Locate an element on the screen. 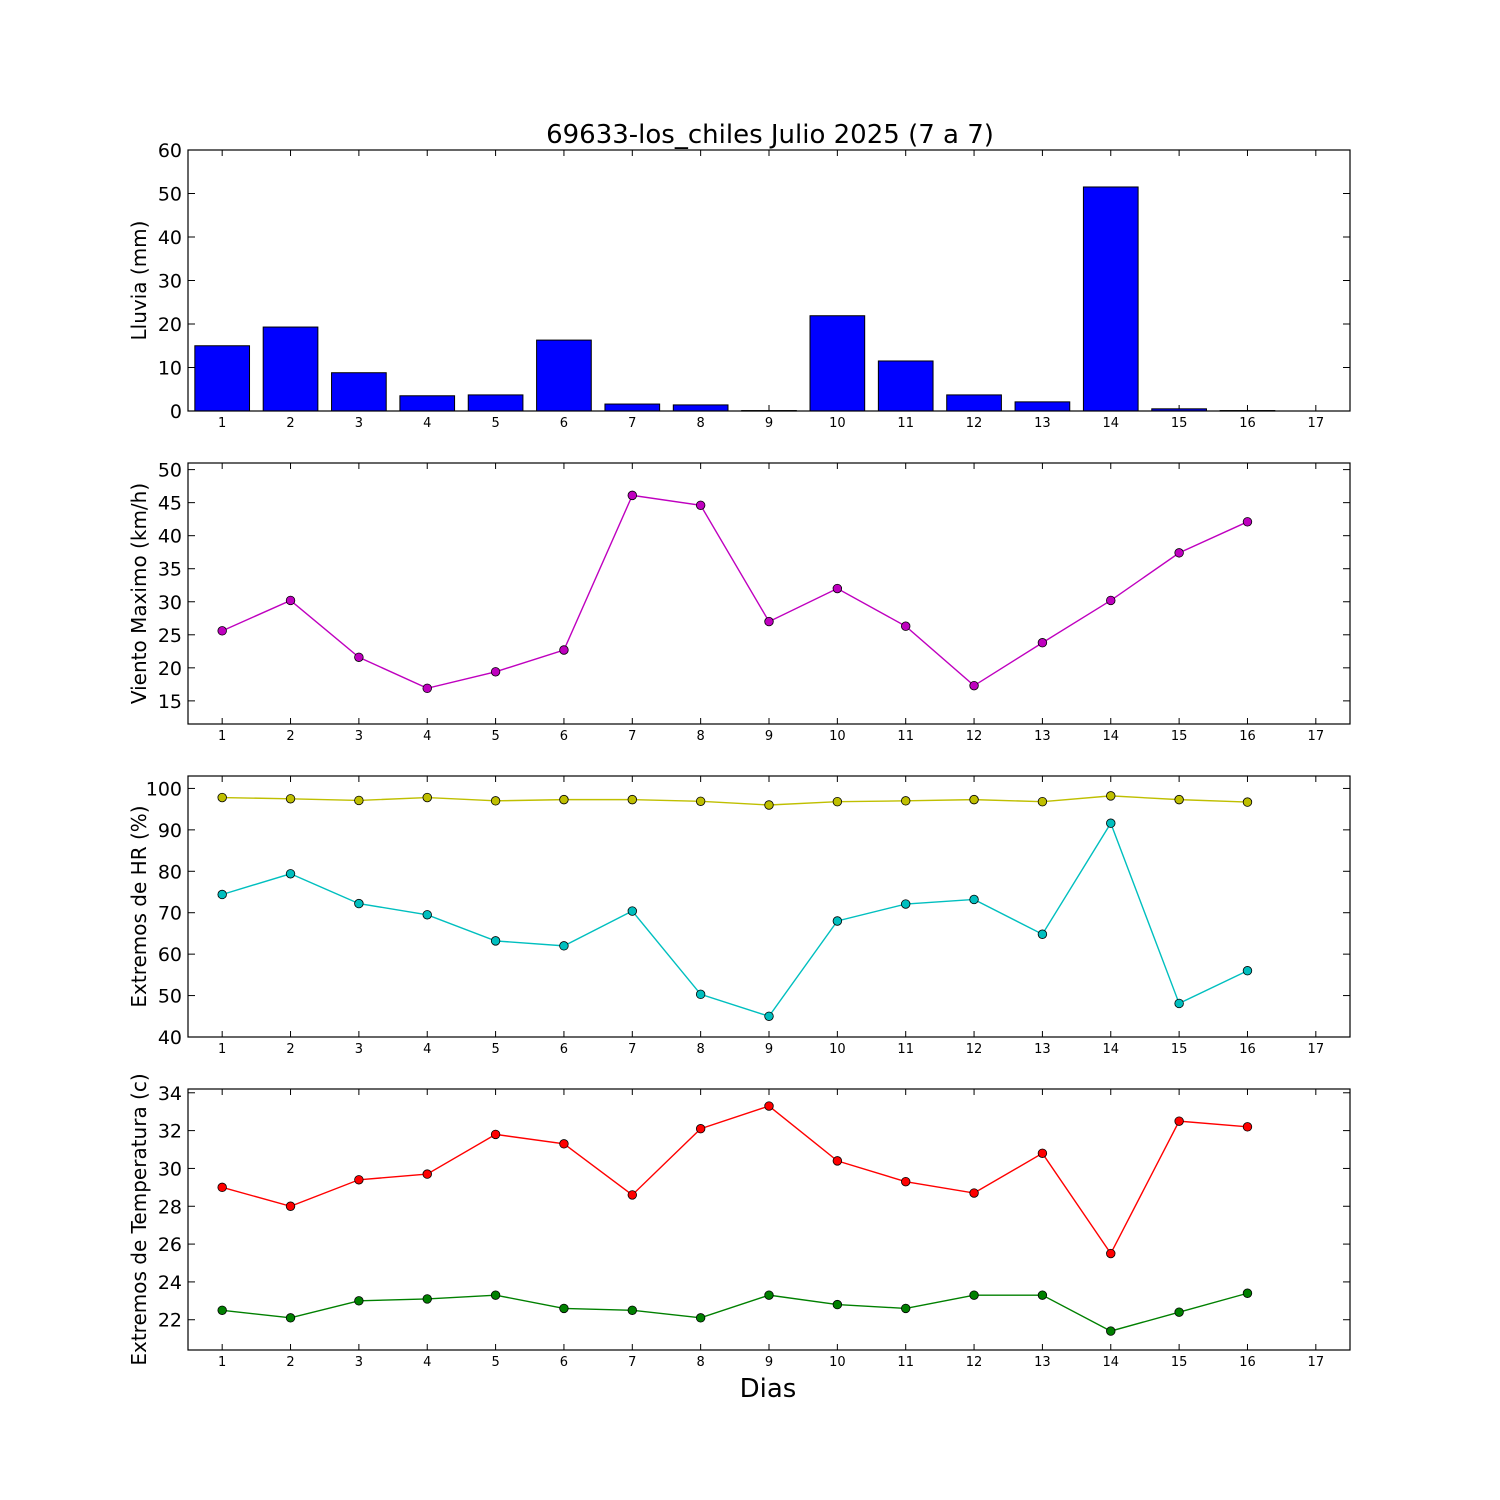 The height and width of the screenshot is (1500, 1500). y-tick-label: 30 is located at coordinates (170, 282).